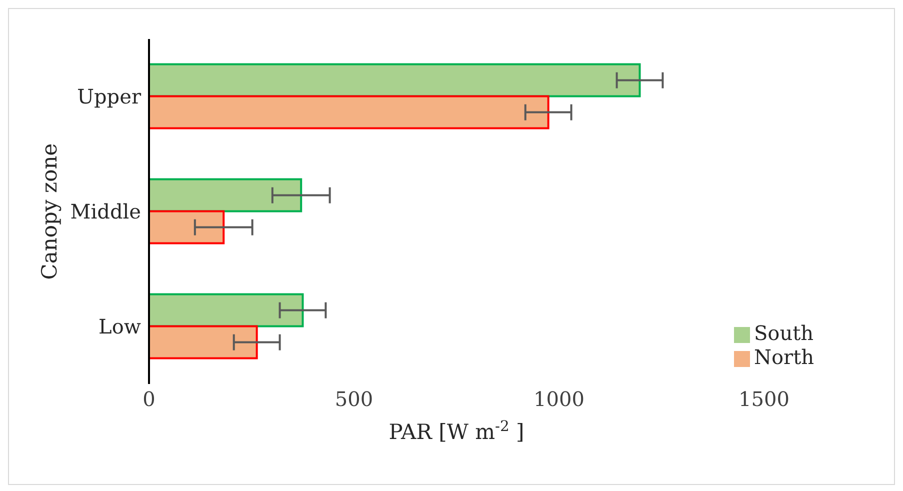 The width and height of the screenshot is (903, 491). Describe the element at coordinates (49, 211) in the screenshot. I see `y-axis-title: Canopy zone` at that location.